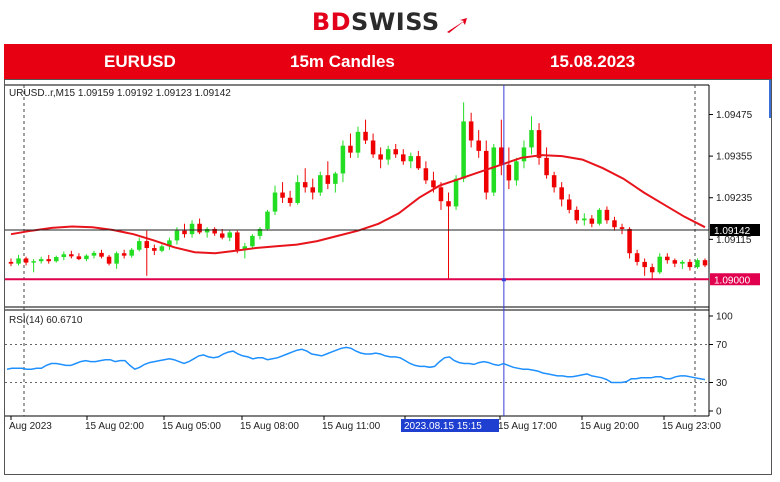 The image size is (780, 482). What do you see at coordinates (734, 157) in the screenshot?
I see `price-tick-label: 1.09355` at bounding box center [734, 157].